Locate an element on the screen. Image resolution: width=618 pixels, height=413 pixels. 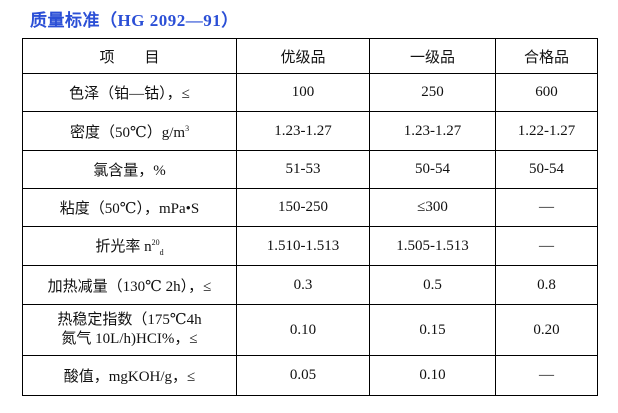
value-cell: 1.510-1.513 is located at coordinates (303, 246).